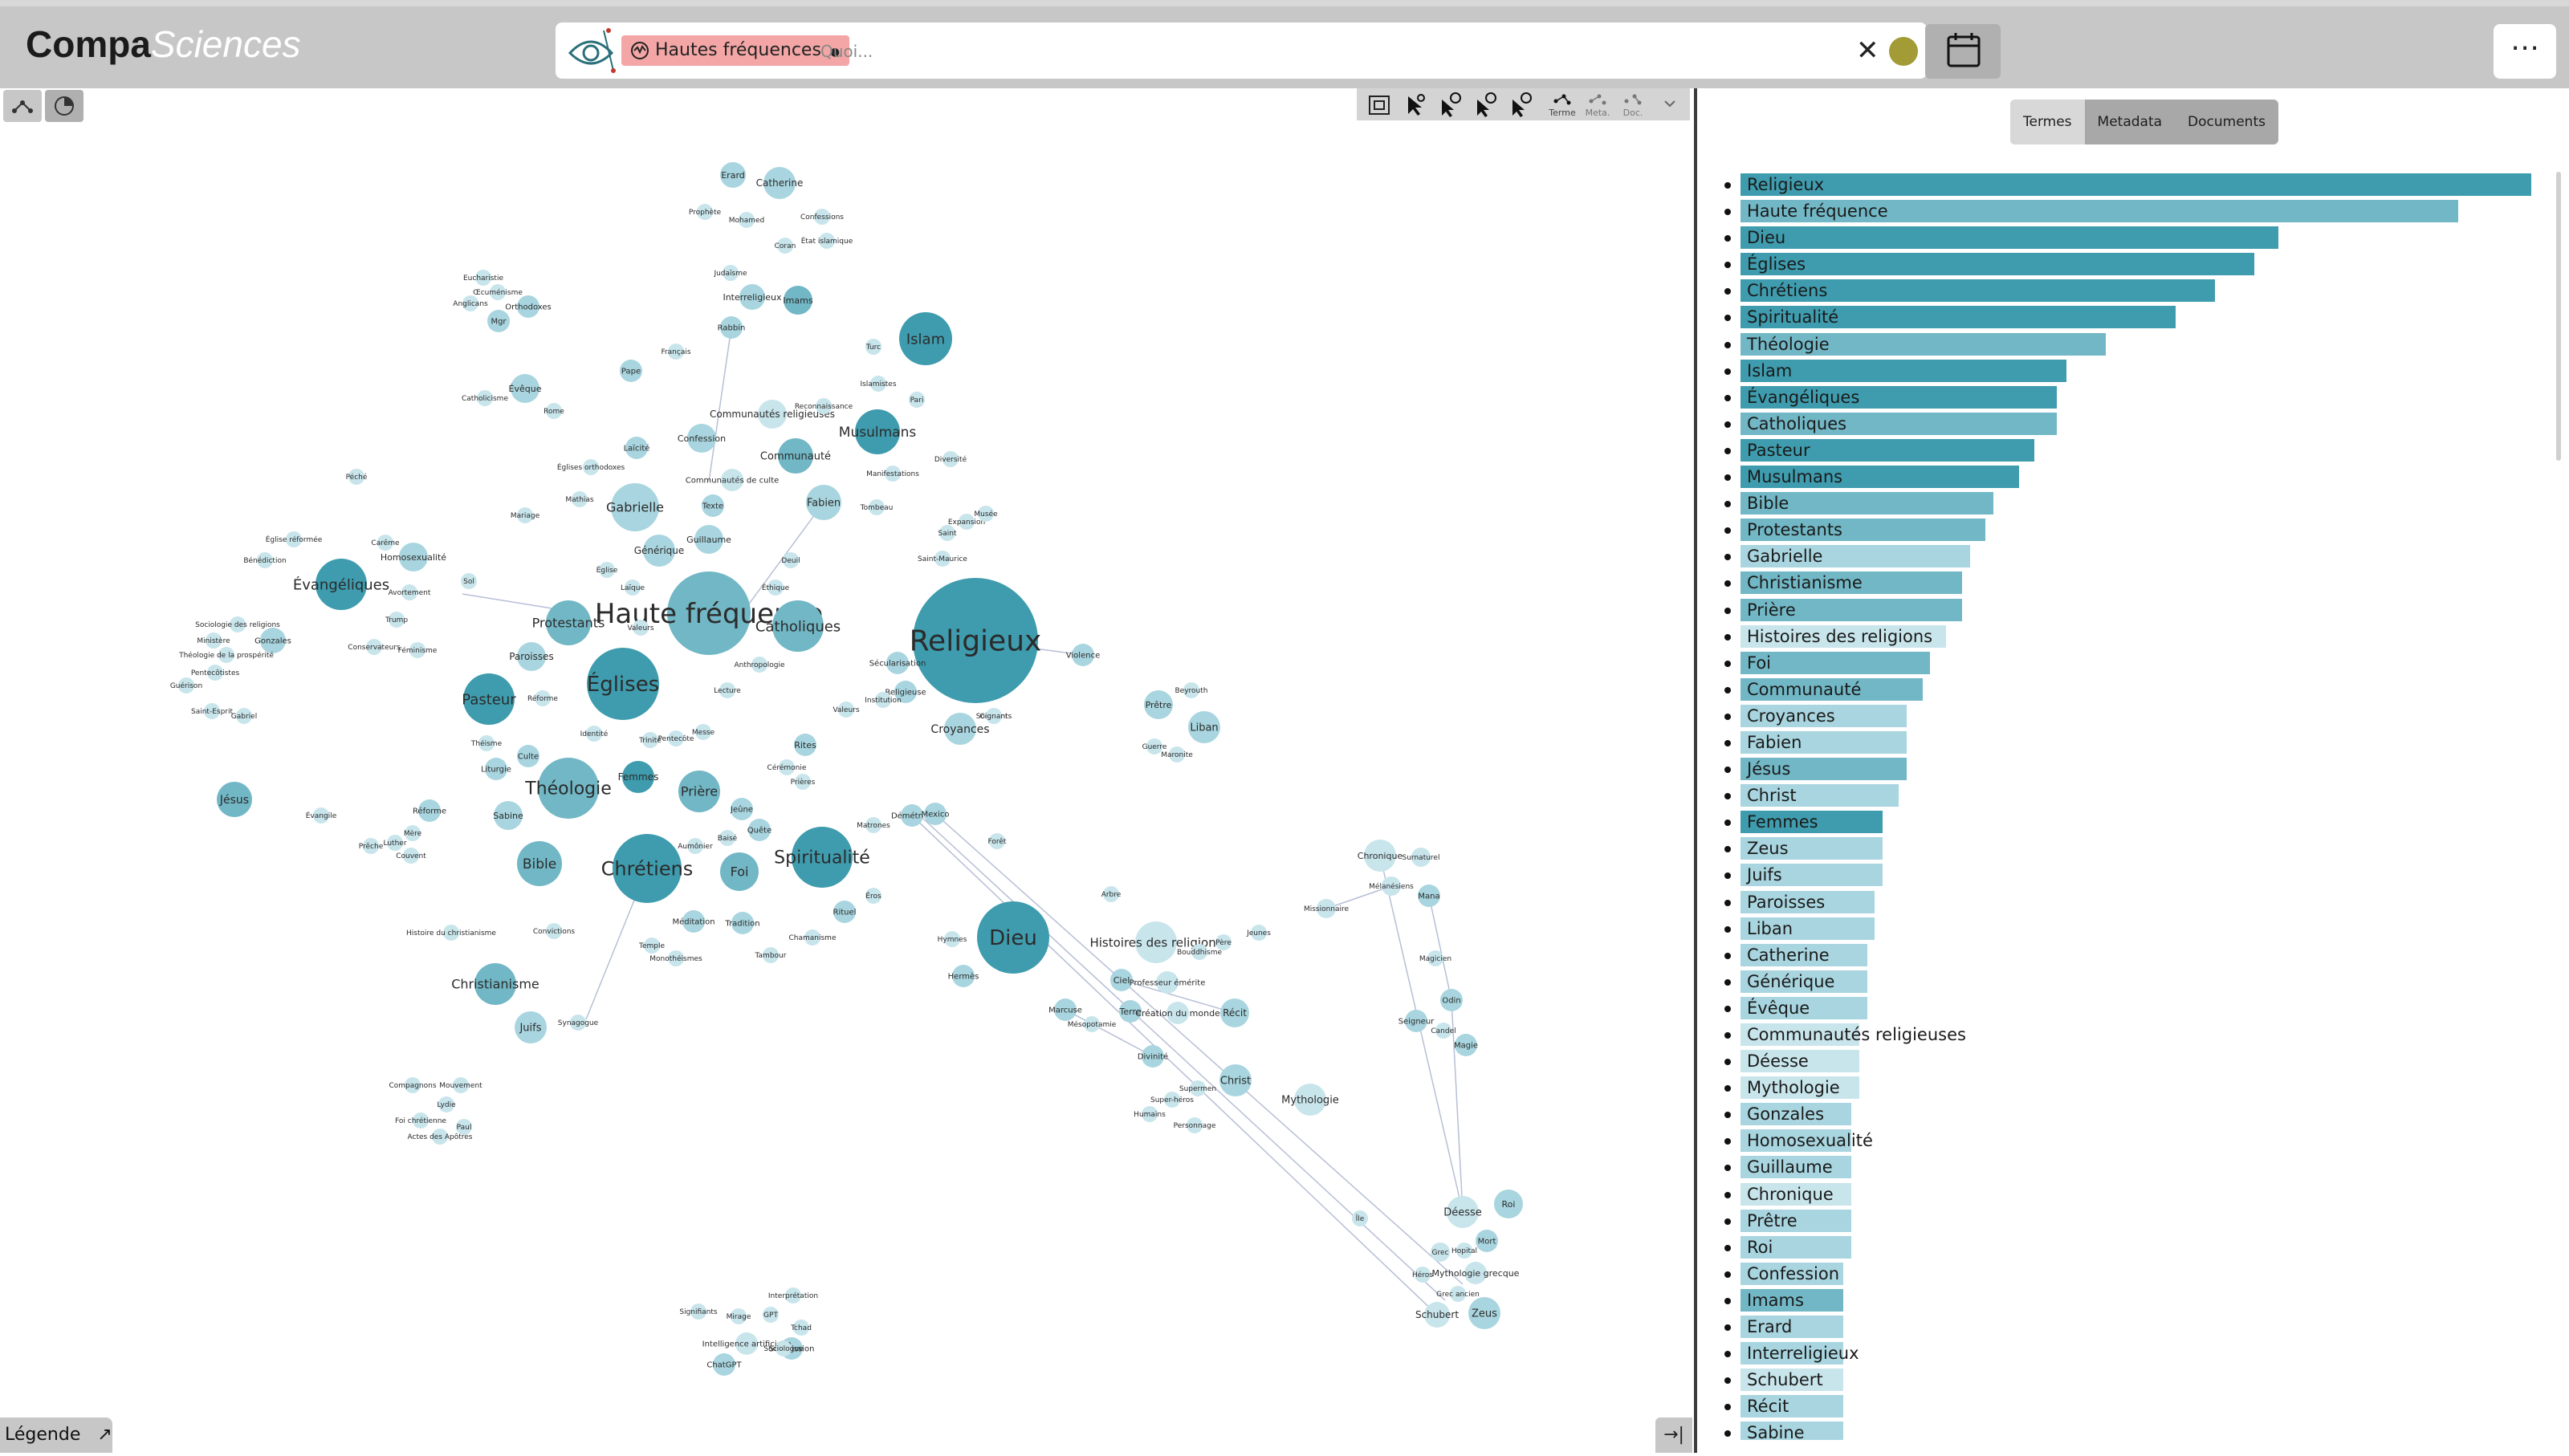 This screenshot has width=2569, height=1456. I want to click on terms-layer-icon, so click(1562, 105).